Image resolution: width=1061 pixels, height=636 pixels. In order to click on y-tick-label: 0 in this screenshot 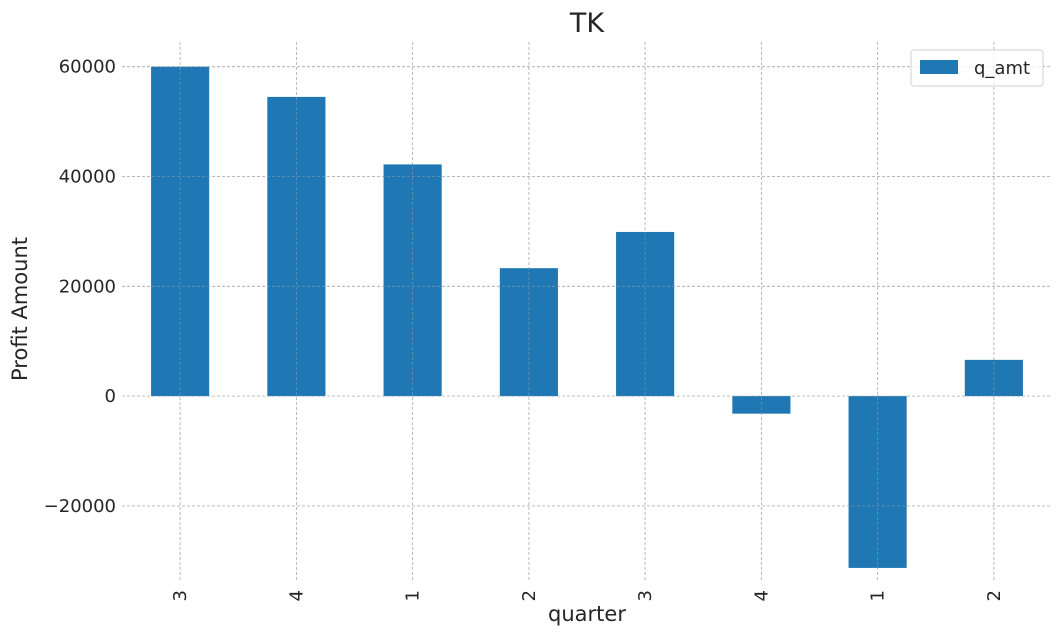, I will do `click(110, 396)`.